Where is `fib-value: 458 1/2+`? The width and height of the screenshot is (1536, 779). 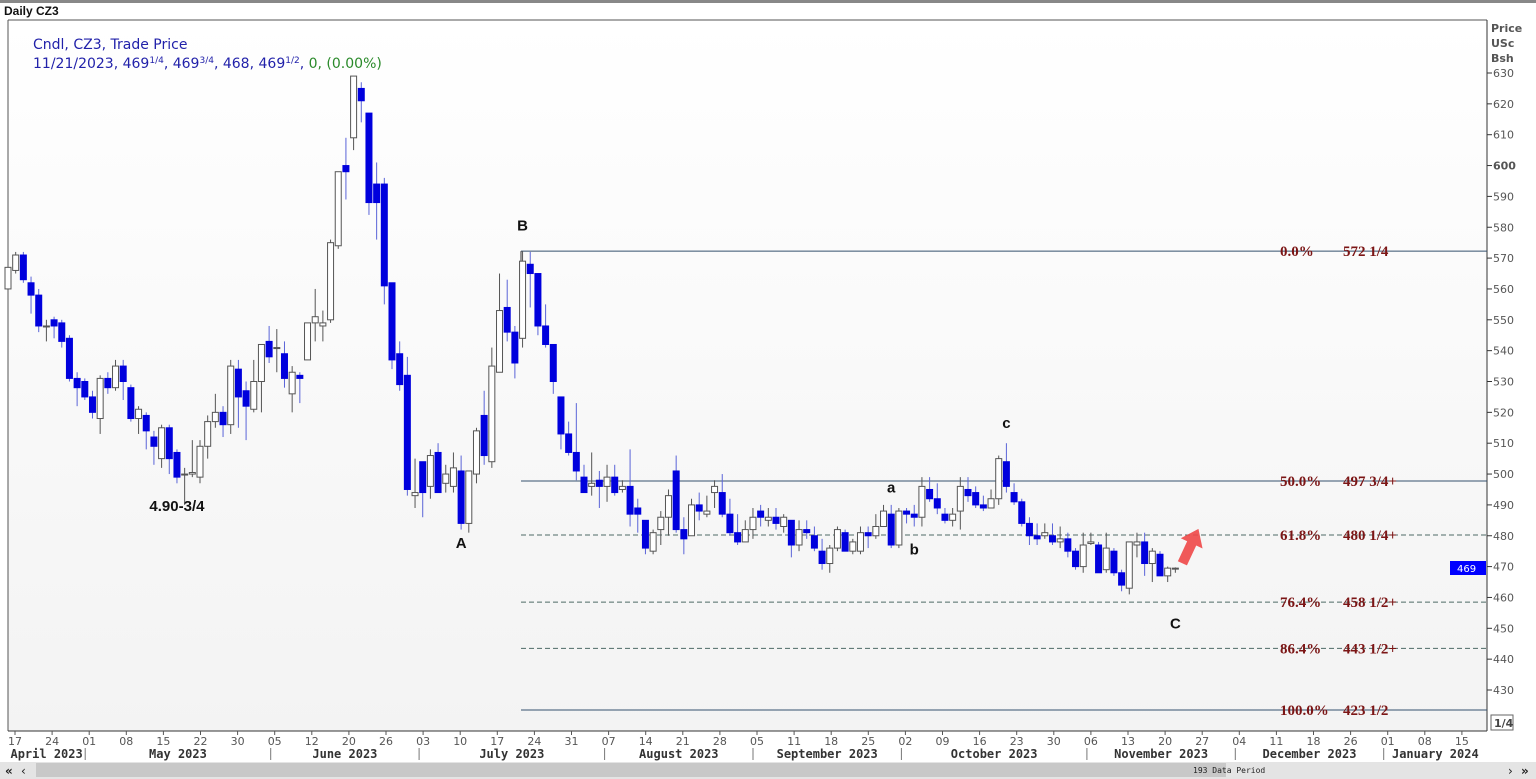 fib-value: 458 1/2+ is located at coordinates (1370, 603).